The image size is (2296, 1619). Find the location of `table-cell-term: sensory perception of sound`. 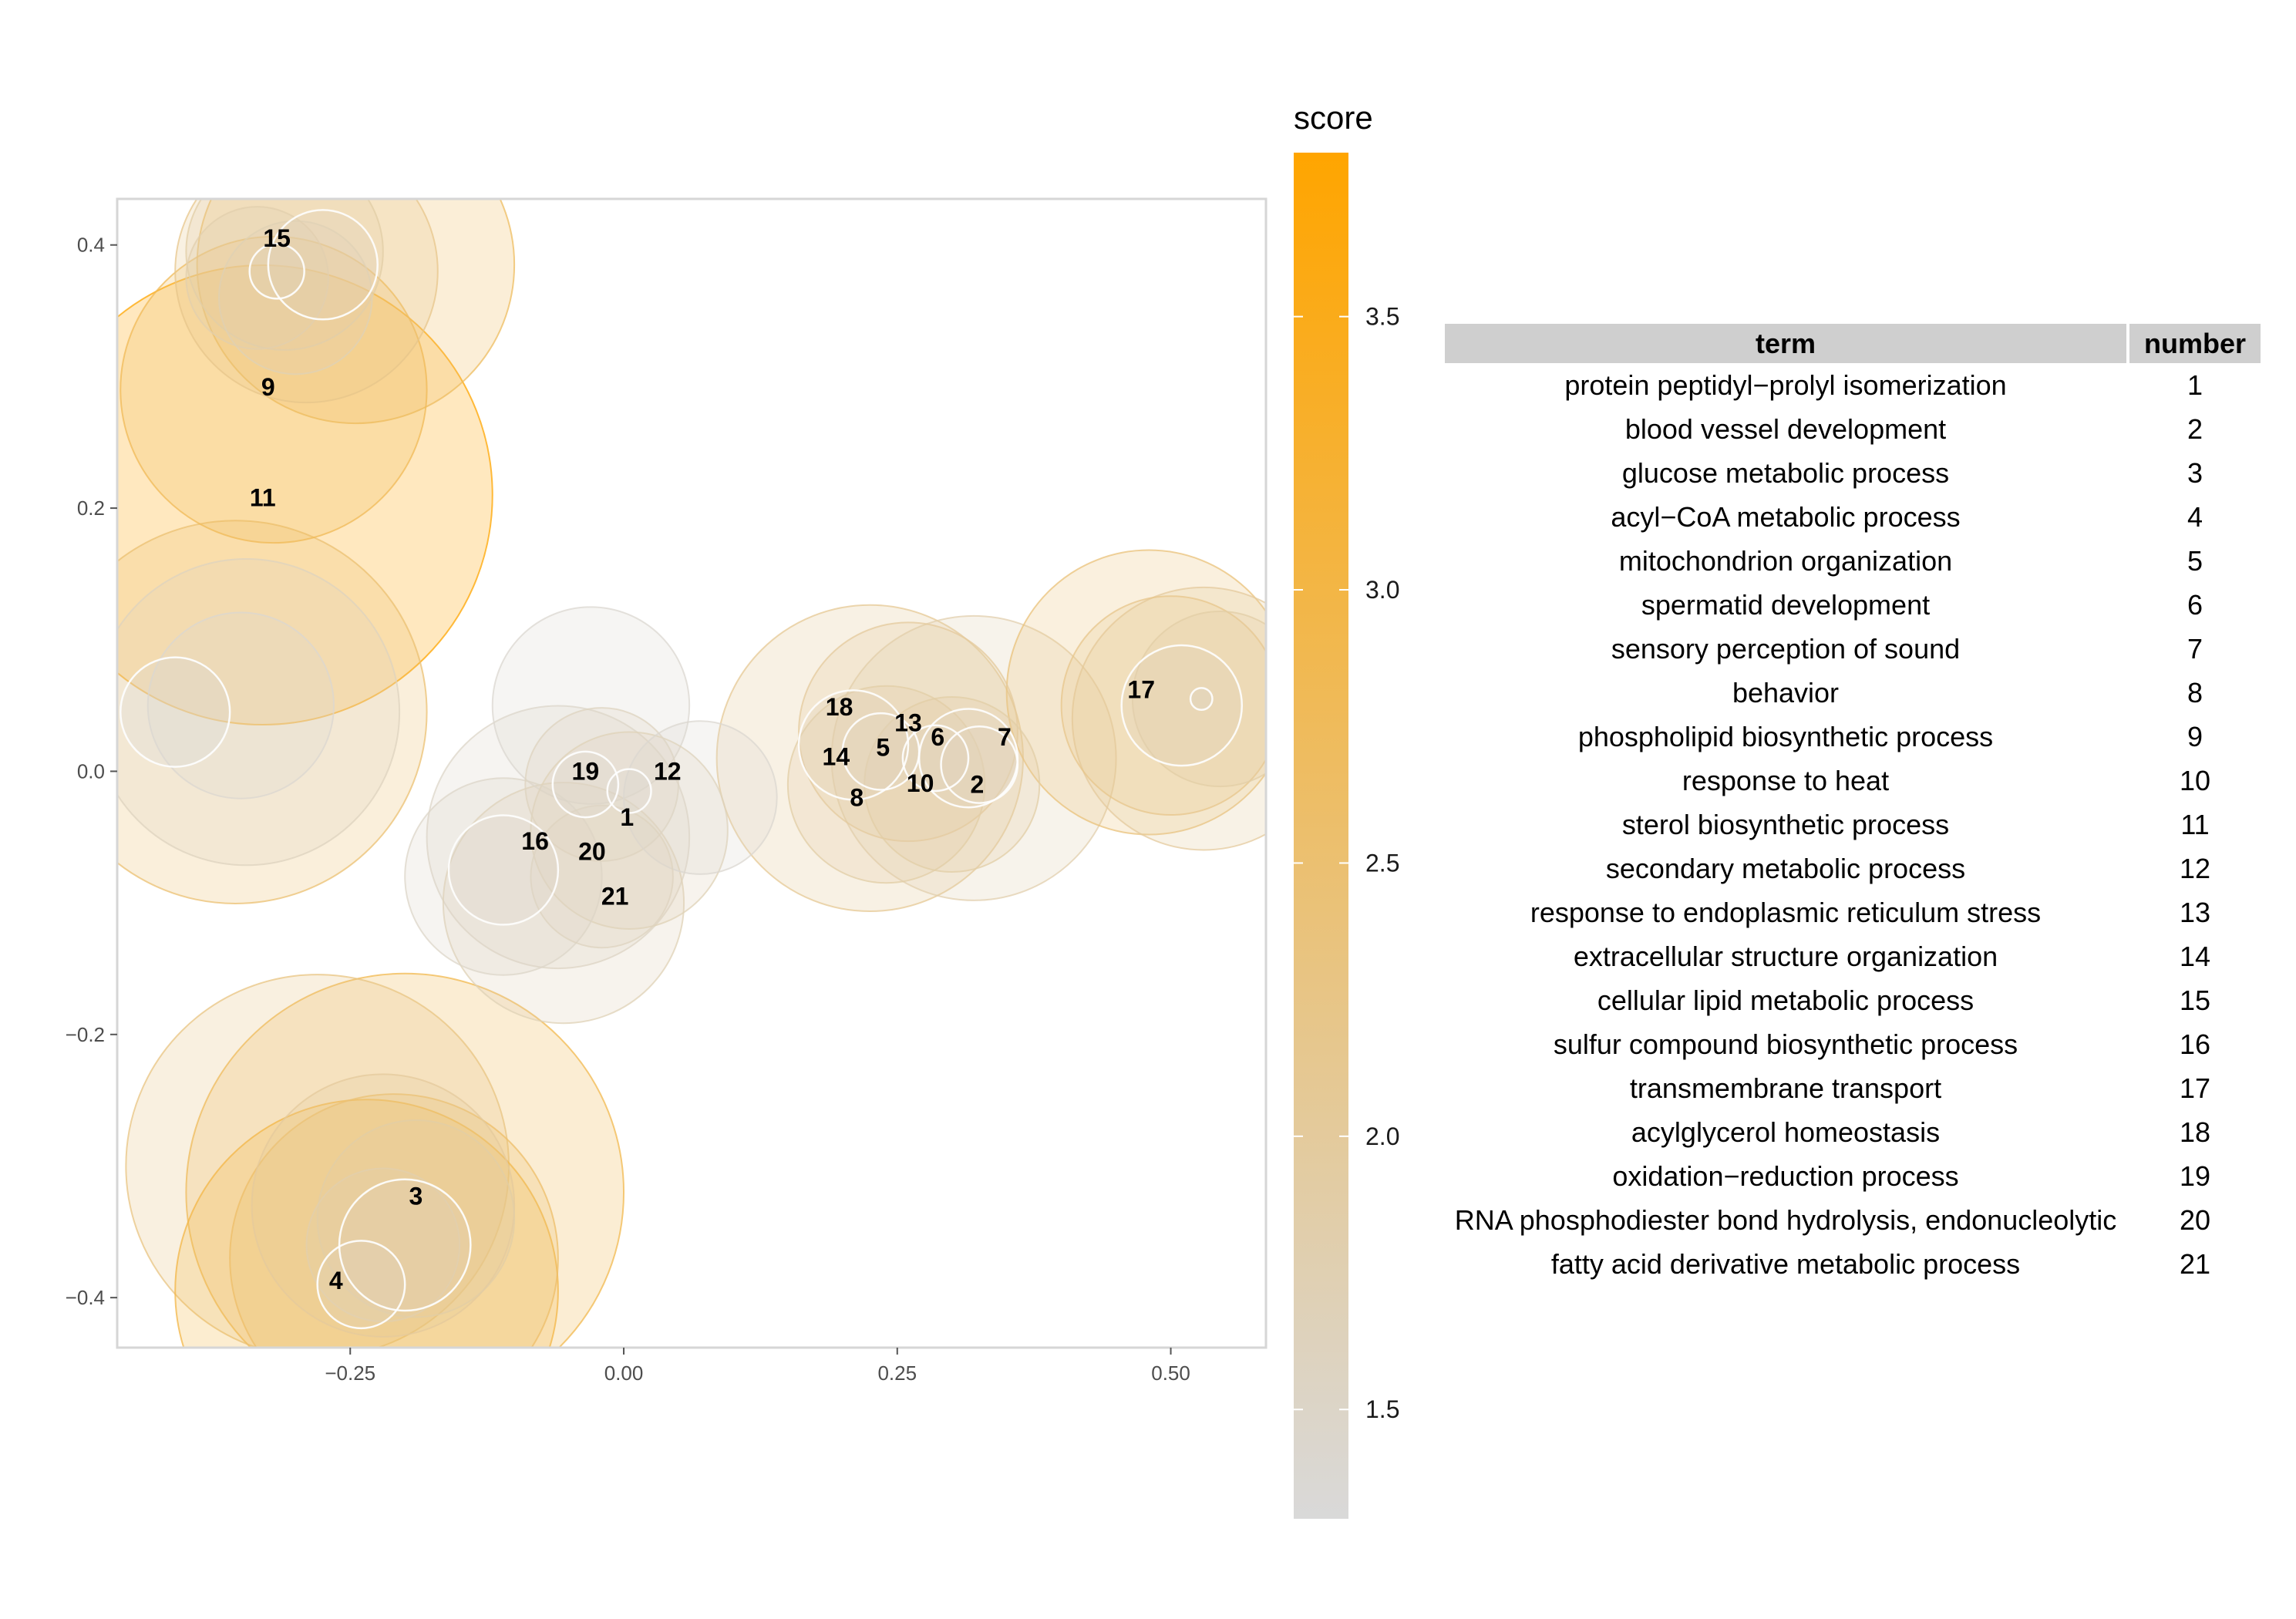

table-cell-term: sensory perception of sound is located at coordinates (1786, 648).